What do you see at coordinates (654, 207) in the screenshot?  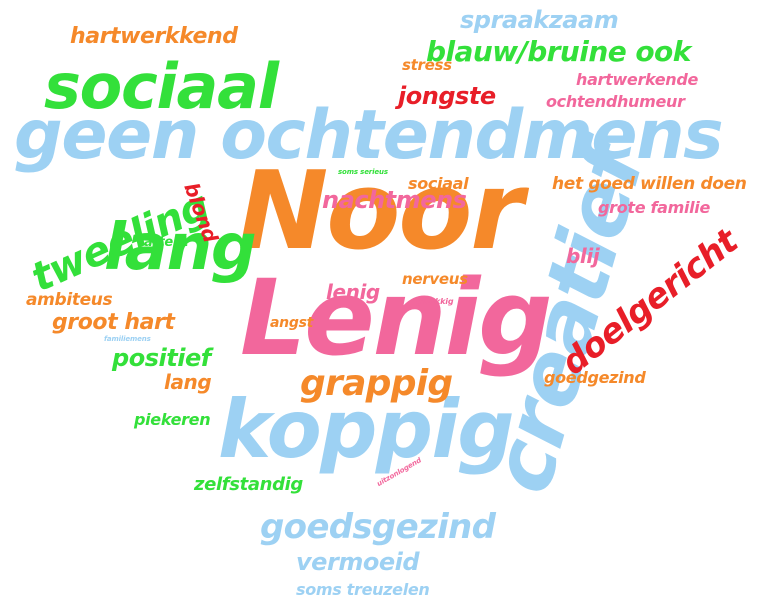 I see `word-grote-familie: grote familie` at bounding box center [654, 207].